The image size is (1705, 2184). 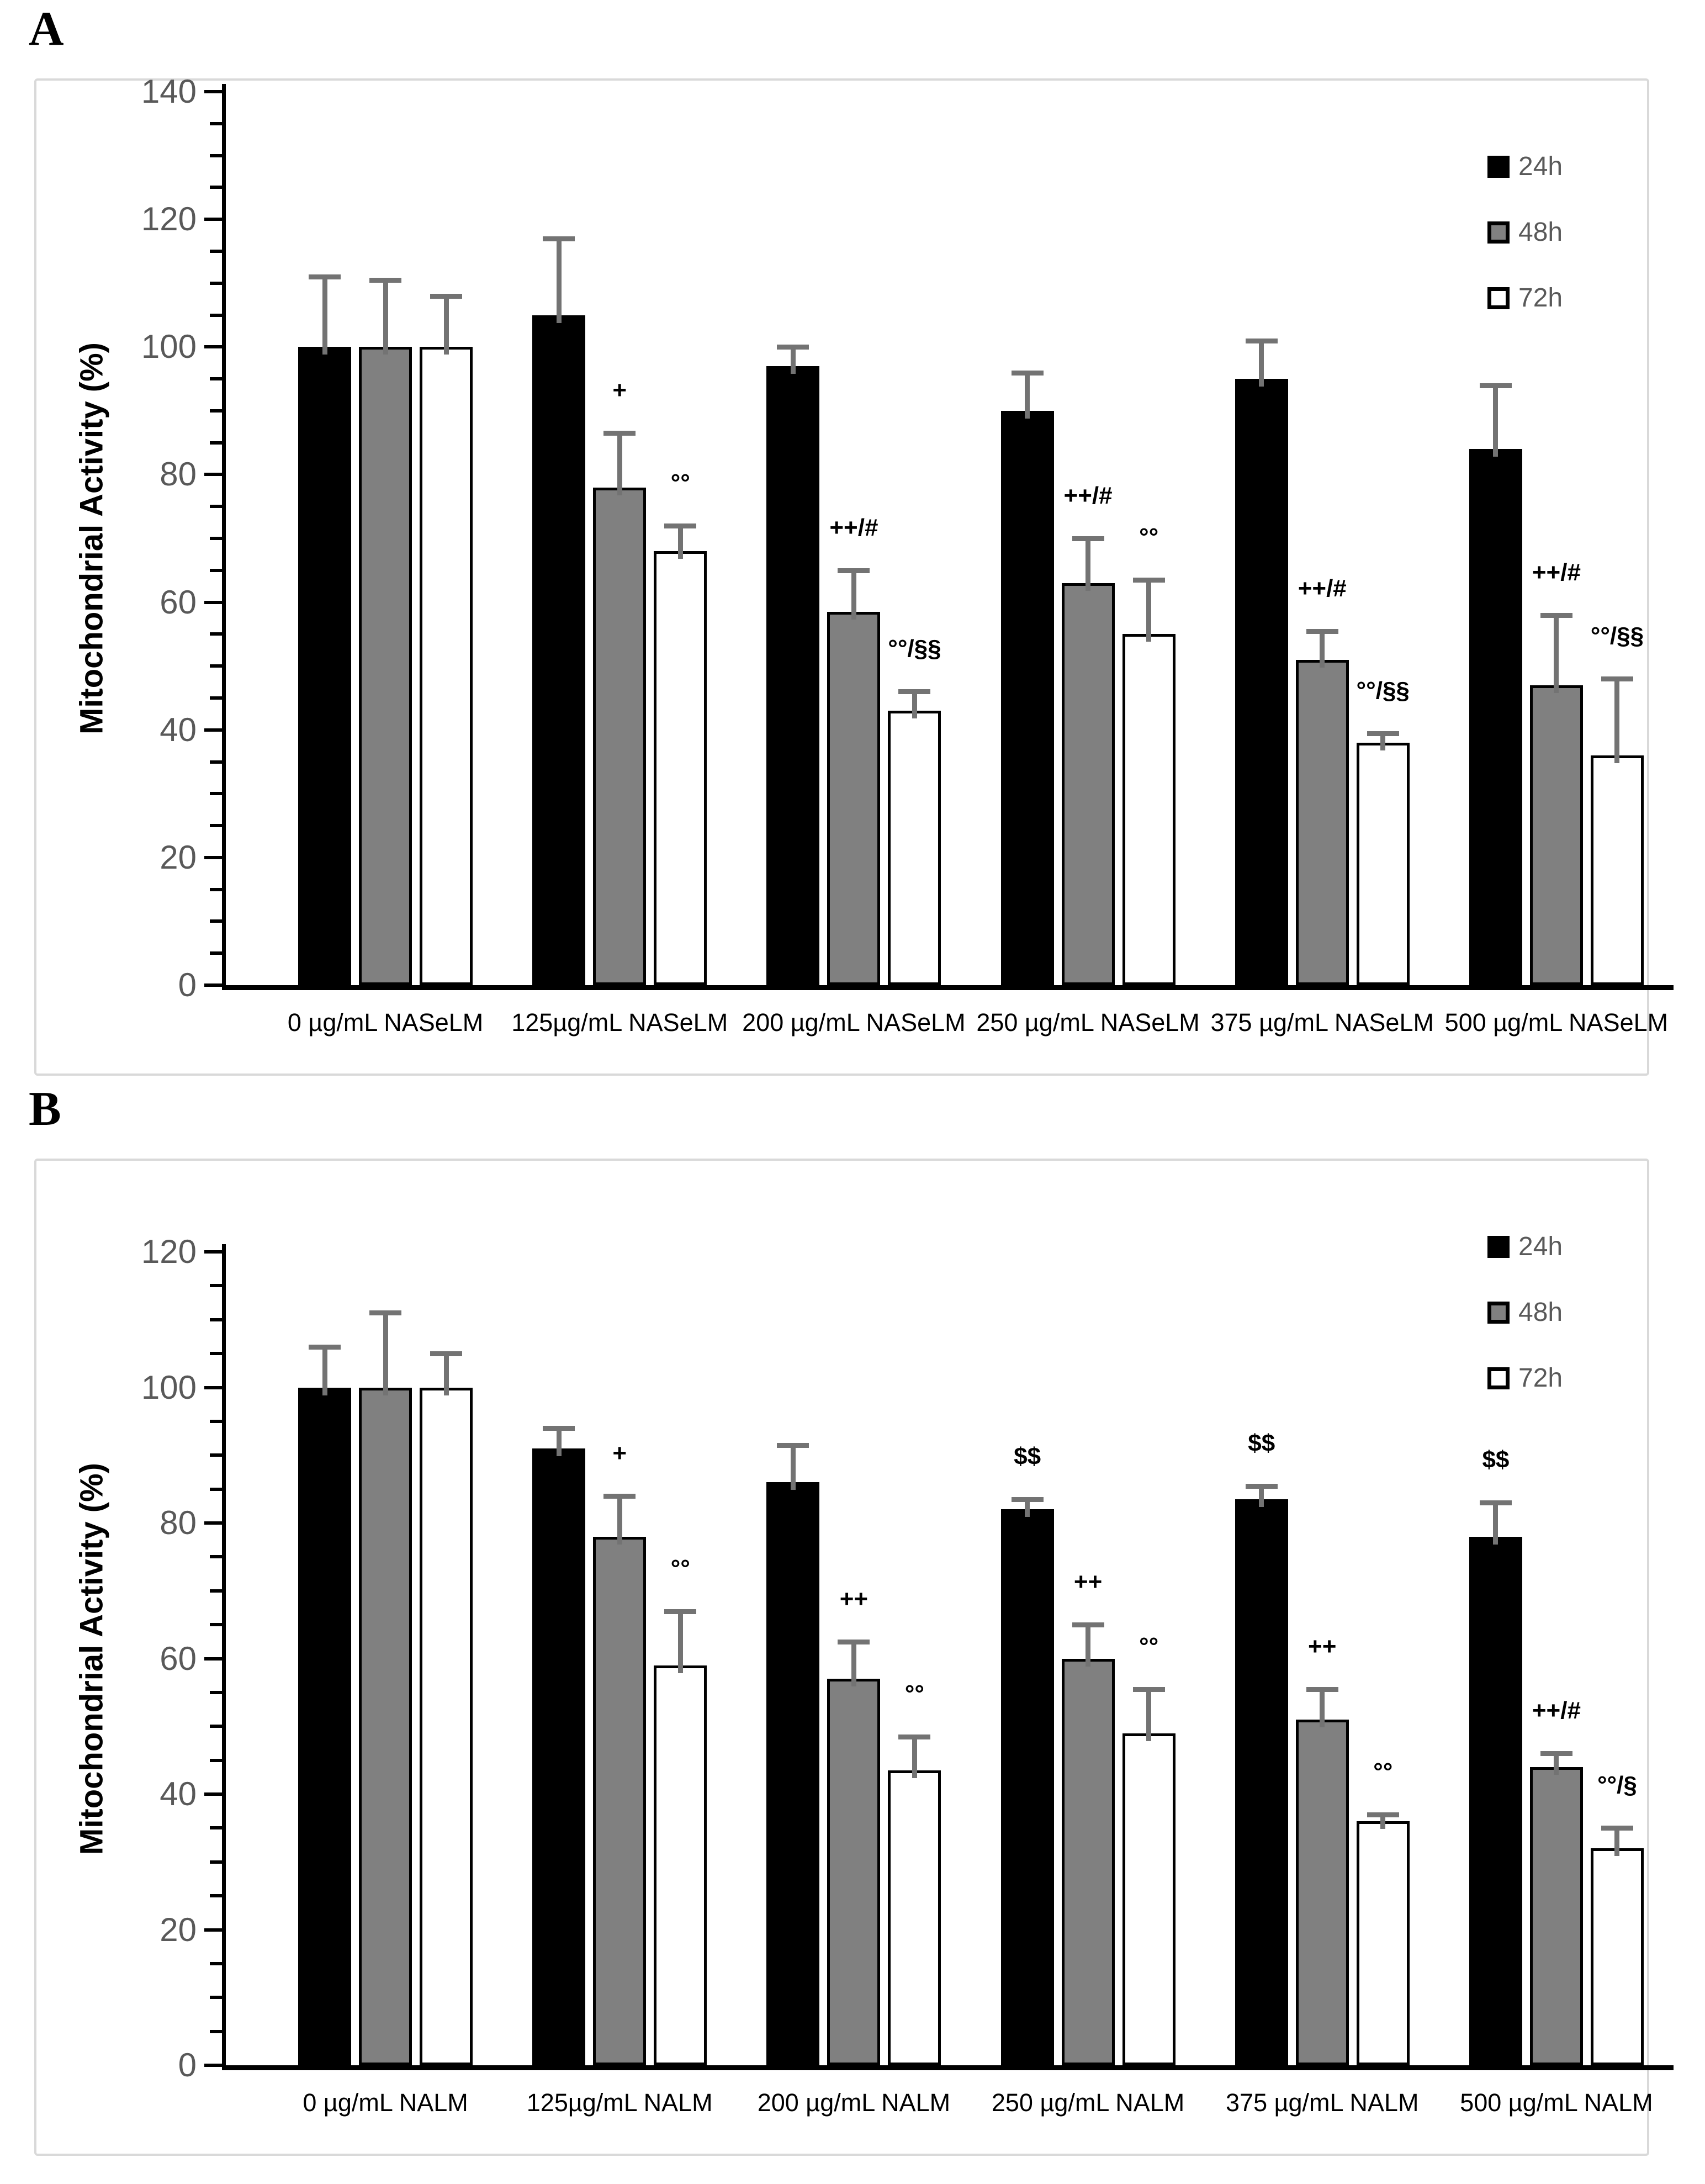 I want to click on bar-group: $$ ++ °°, so click(x=1088, y=1613).